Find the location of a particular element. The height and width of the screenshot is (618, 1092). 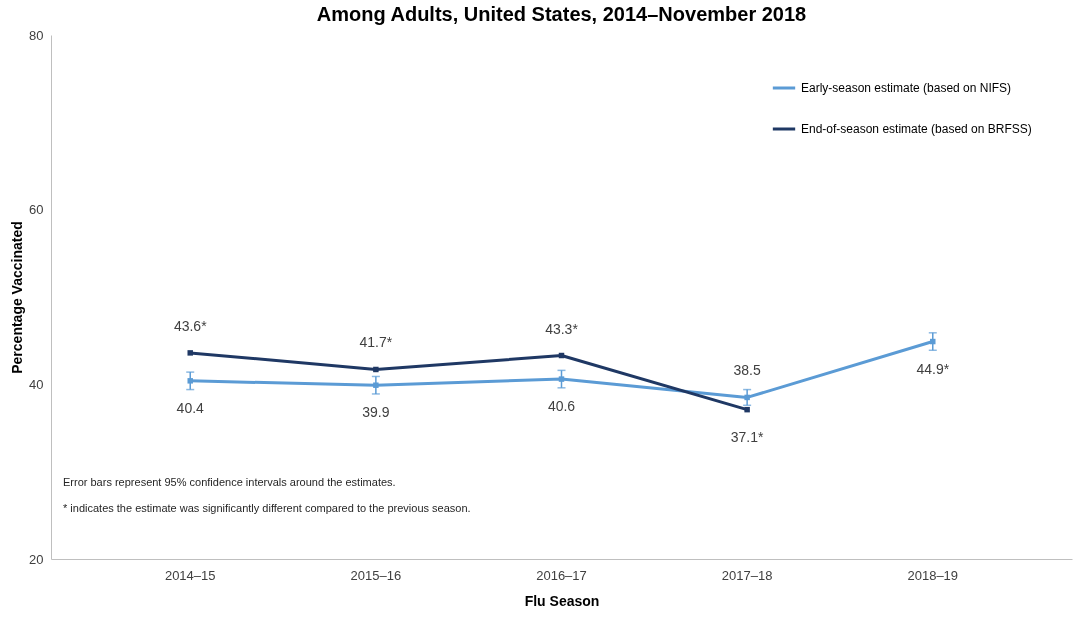

y-tick-label: 40 is located at coordinates (36, 384).